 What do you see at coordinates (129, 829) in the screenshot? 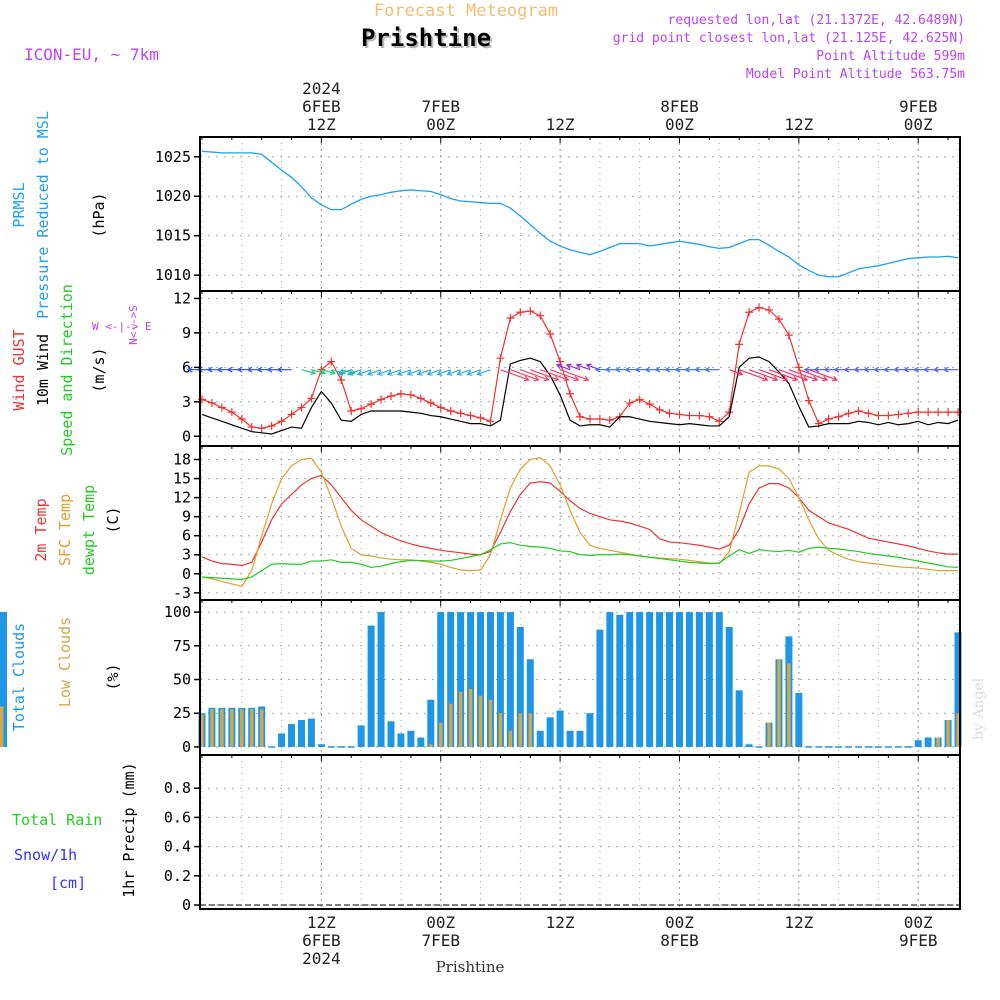
I see `label-1hr-precip: 1hr Precip (mm)` at bounding box center [129, 829].